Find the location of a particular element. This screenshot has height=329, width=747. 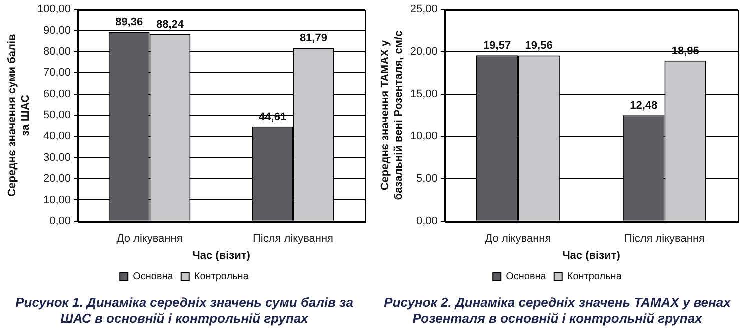

data-label: 81,79 is located at coordinates (314, 38).